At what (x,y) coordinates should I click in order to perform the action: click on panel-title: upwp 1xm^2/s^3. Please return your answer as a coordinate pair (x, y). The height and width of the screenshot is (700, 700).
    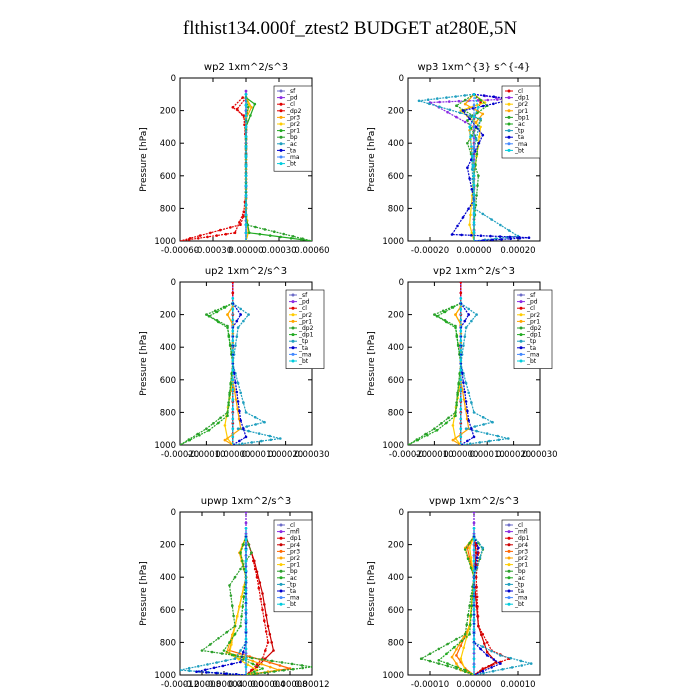
    Looking at the image, I should click on (246, 501).